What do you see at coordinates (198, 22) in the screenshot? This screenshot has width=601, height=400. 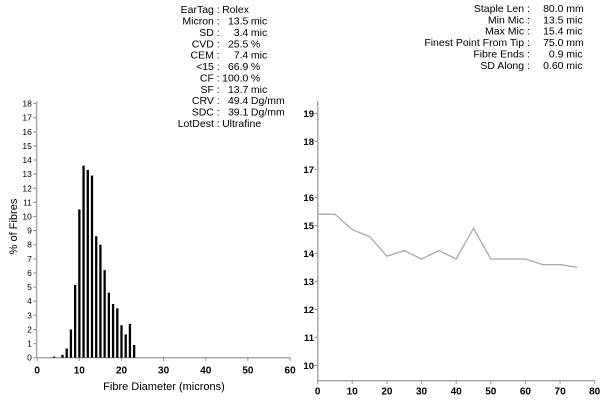 I see `svg-text: Micron` at bounding box center [198, 22].